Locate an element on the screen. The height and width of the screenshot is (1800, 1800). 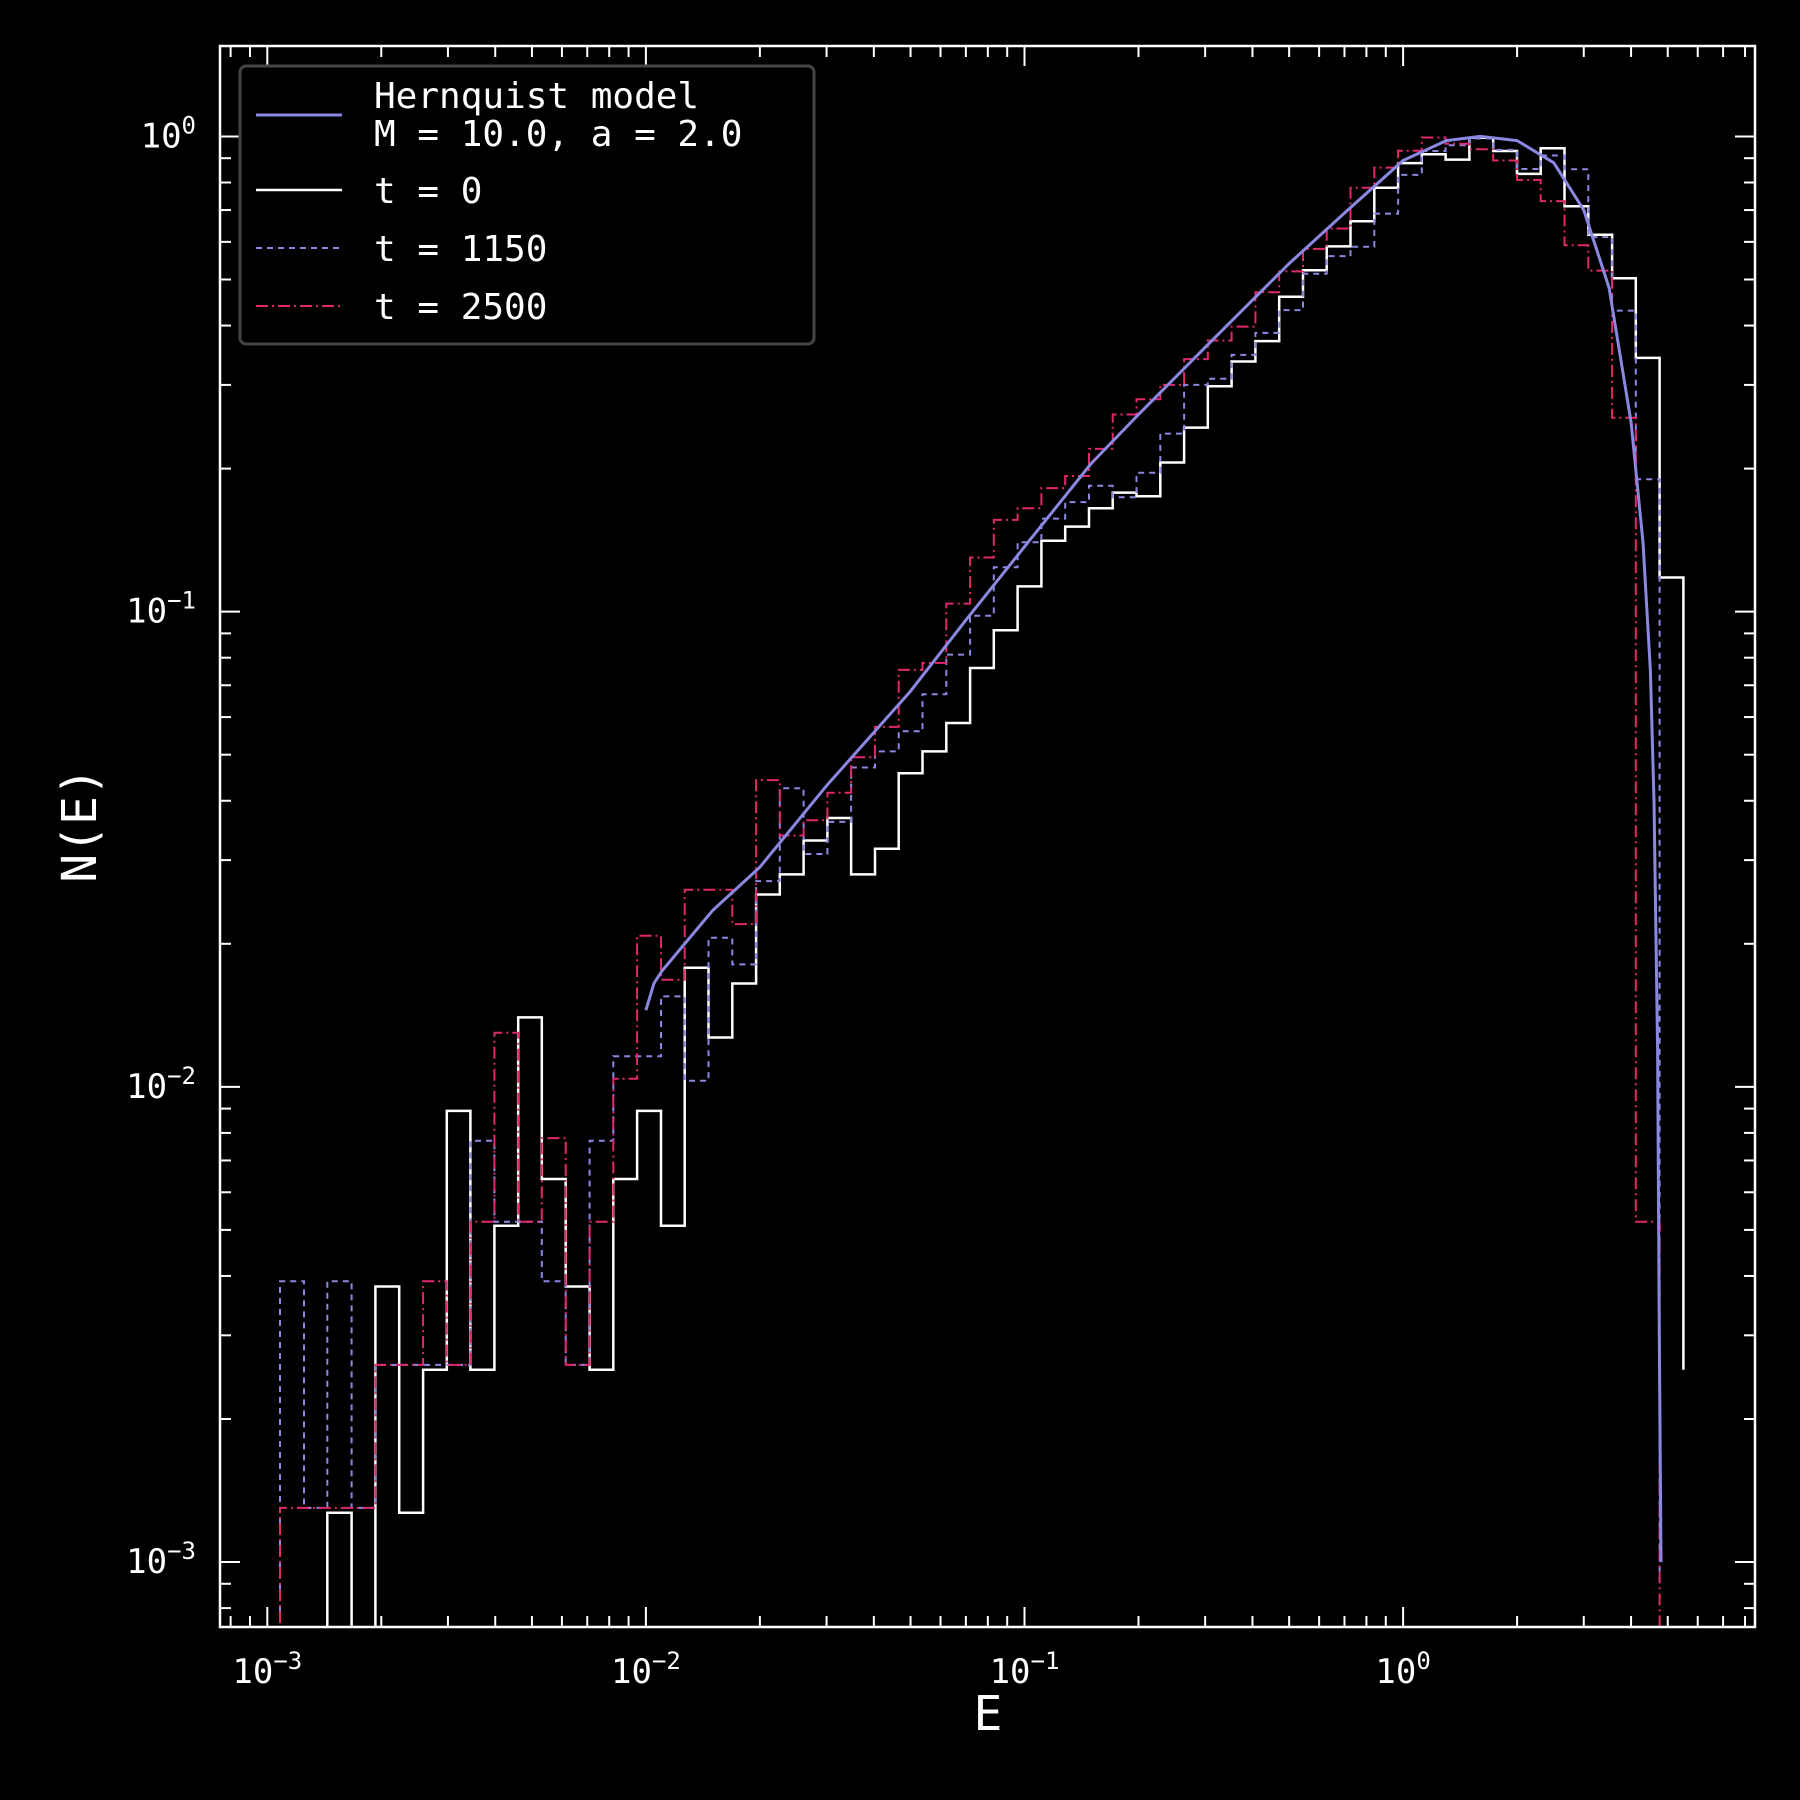
x-tick-label: 10⁻² is located at coordinates (646, 1669).